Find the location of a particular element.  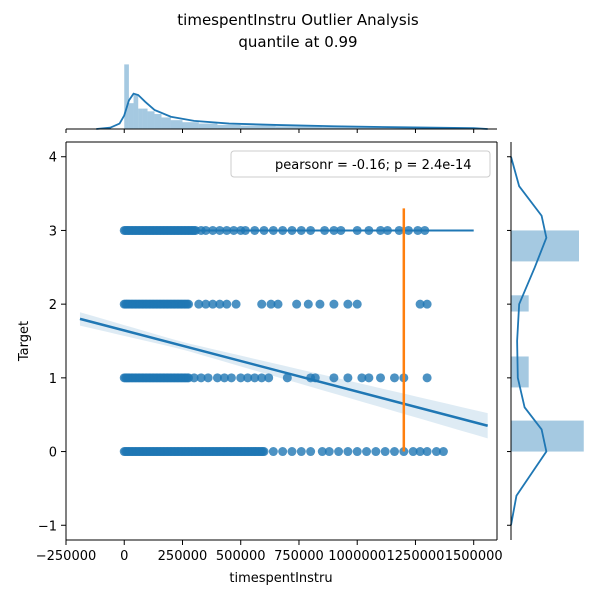

y-axis-ticks: −1 0 1 2 3 4 is located at coordinates (52, 342).